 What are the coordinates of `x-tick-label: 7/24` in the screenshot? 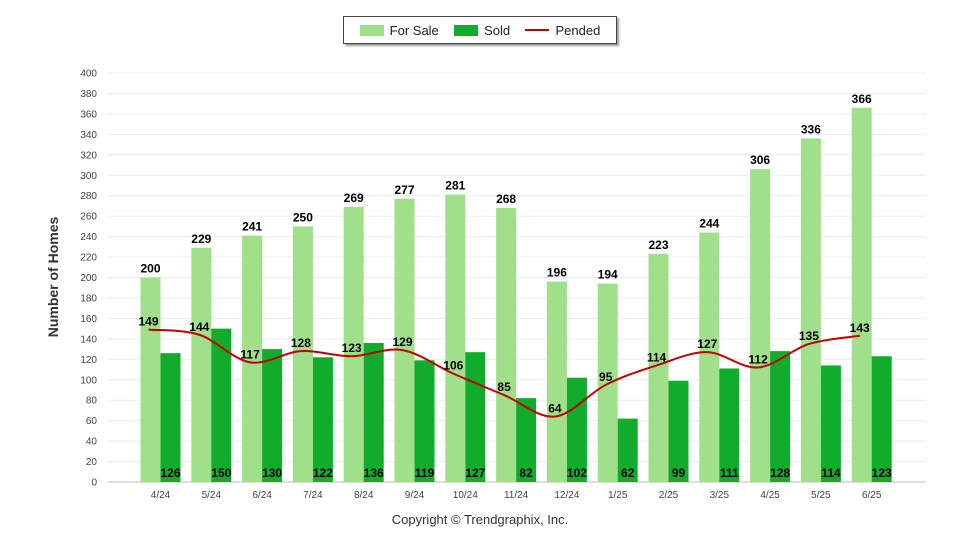 It's located at (313, 495).